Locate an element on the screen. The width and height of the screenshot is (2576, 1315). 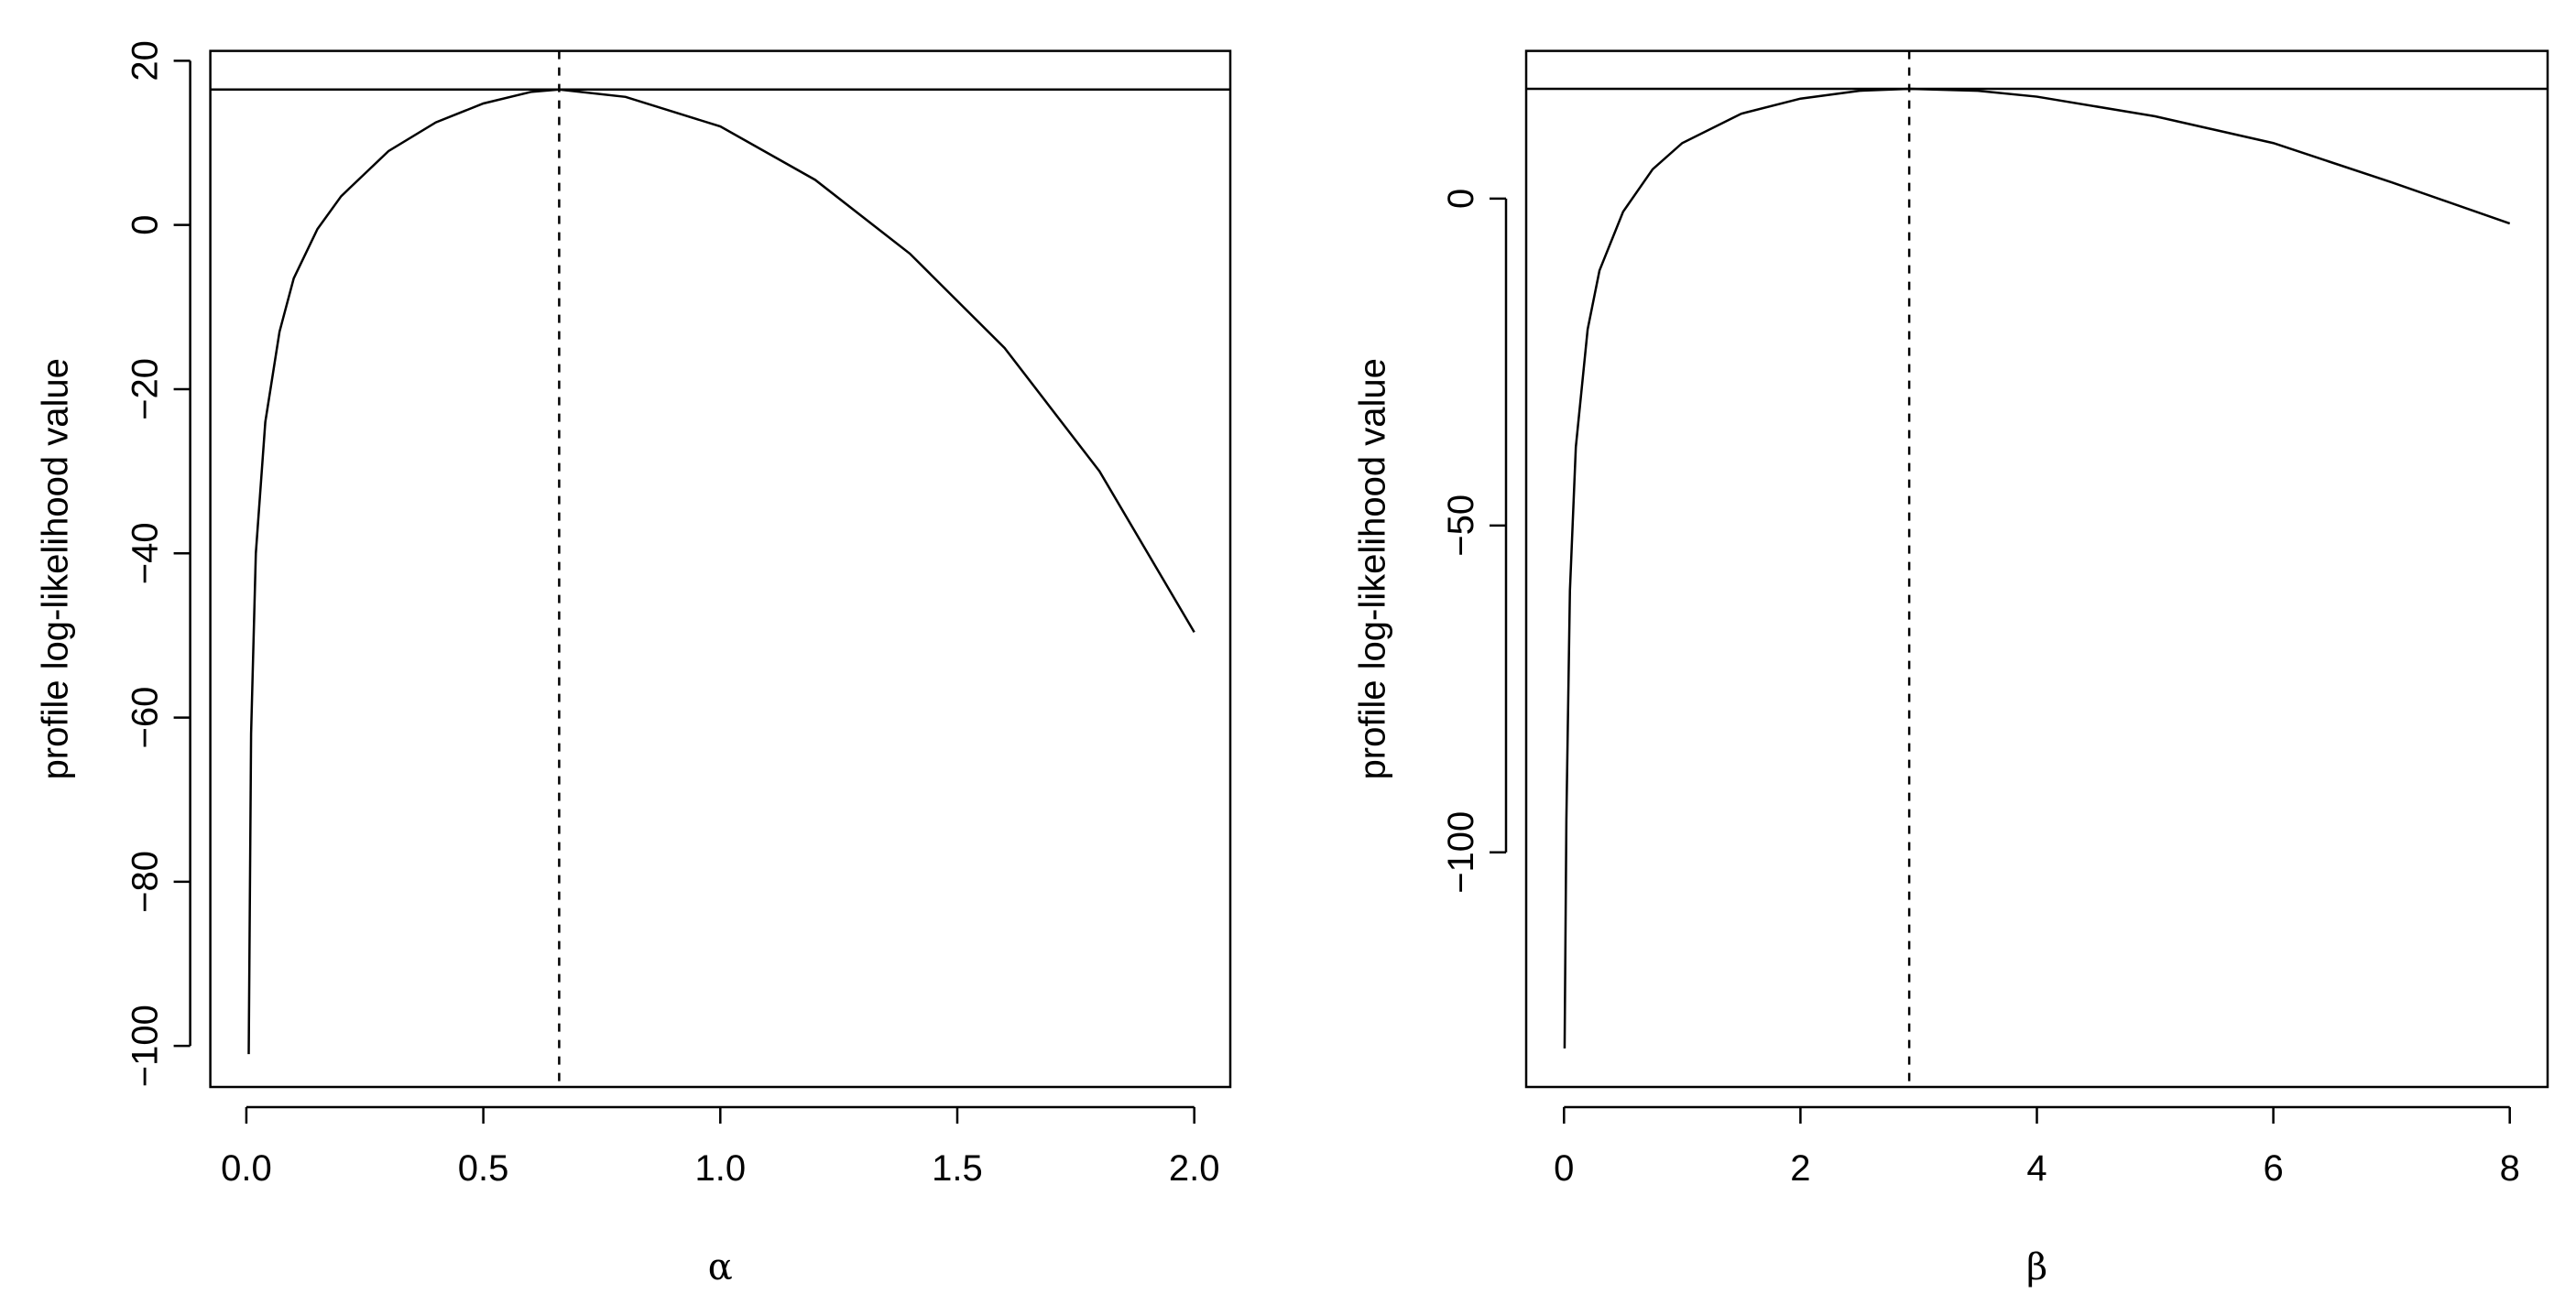
x-tick-label: 1.0 is located at coordinates (720, 1169).